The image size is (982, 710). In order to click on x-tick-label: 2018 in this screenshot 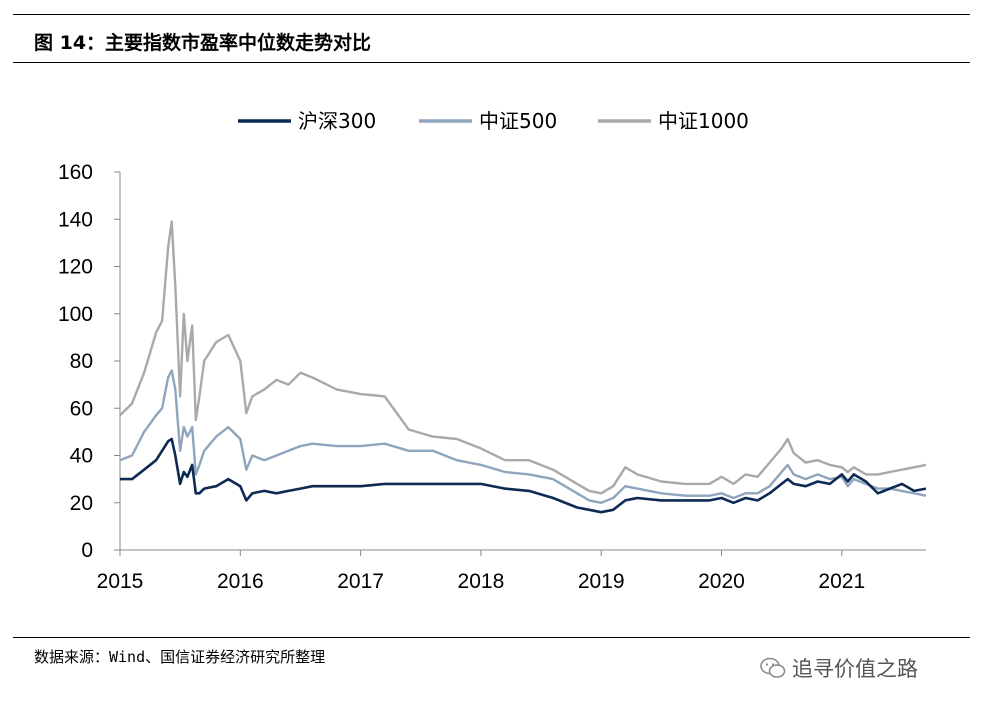, I will do `click(481, 581)`.